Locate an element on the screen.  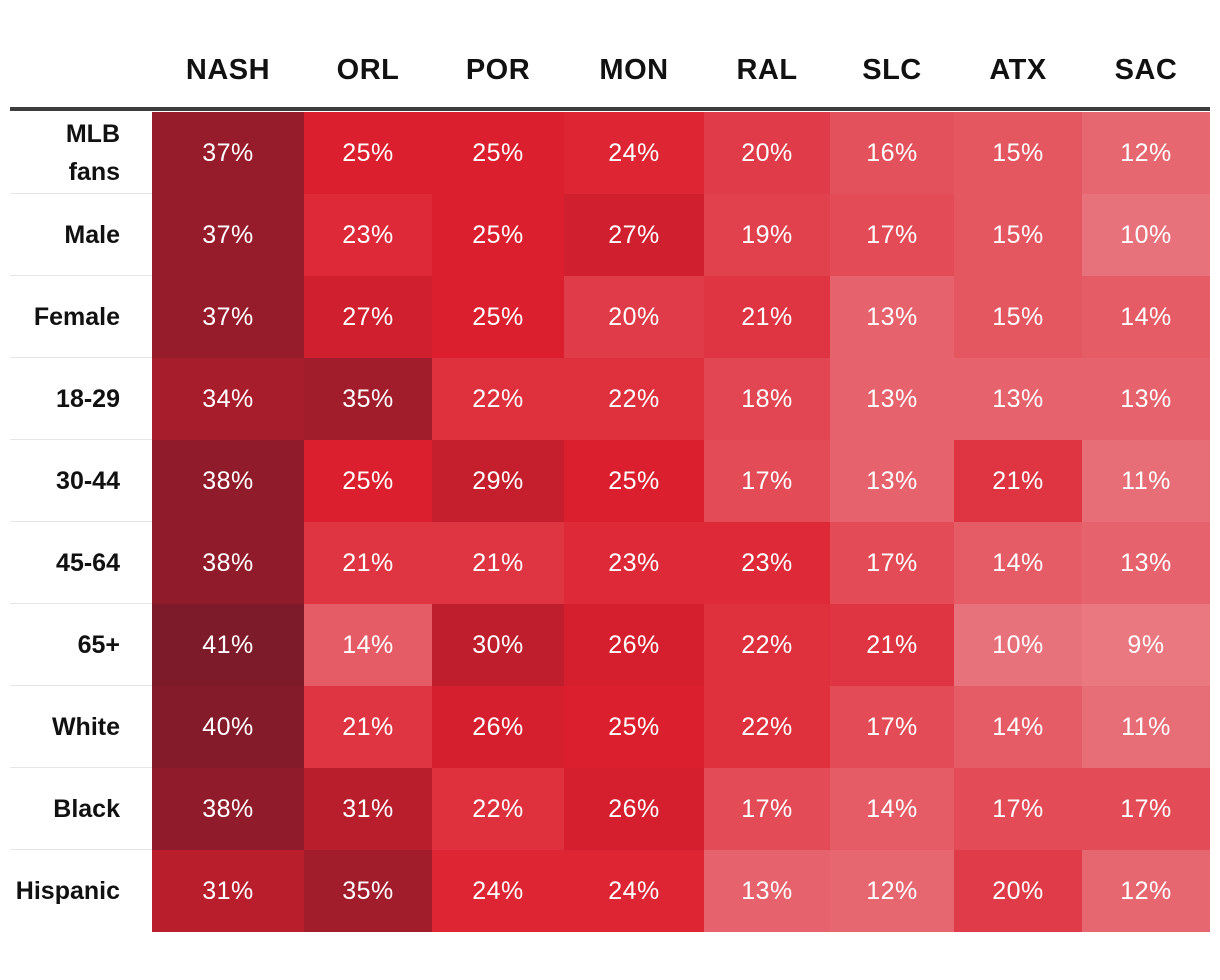
row-label-text: Female is located at coordinates (76, 317).